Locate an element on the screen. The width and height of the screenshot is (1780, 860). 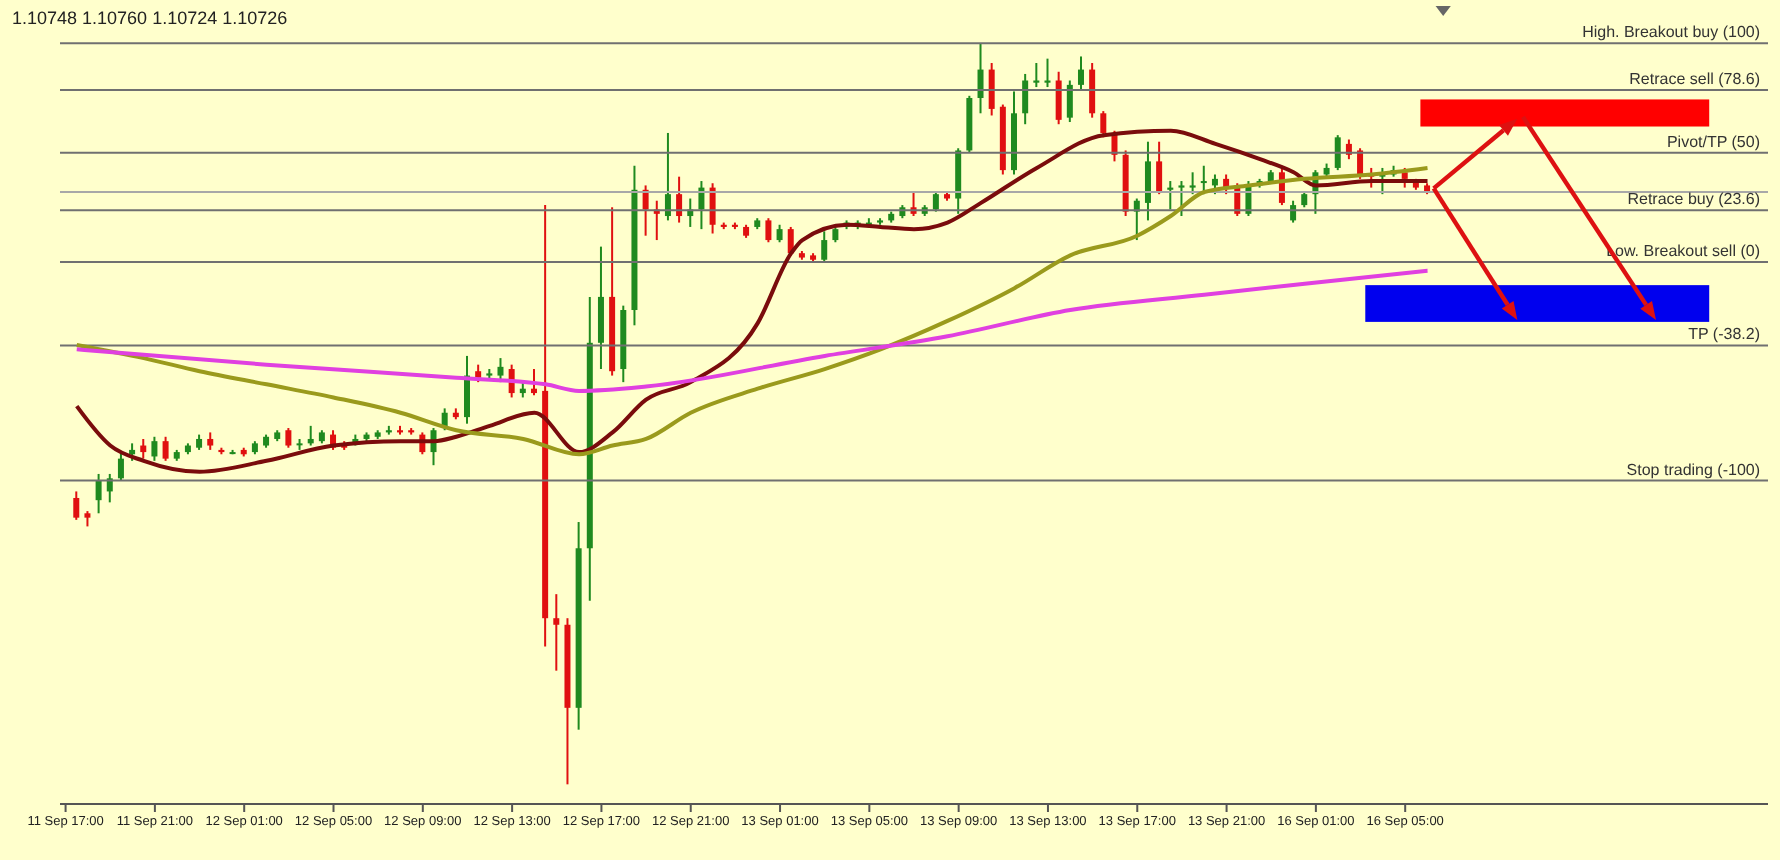
ref-line-label: Retrace sell (78.6) is located at coordinates (1695, 79).